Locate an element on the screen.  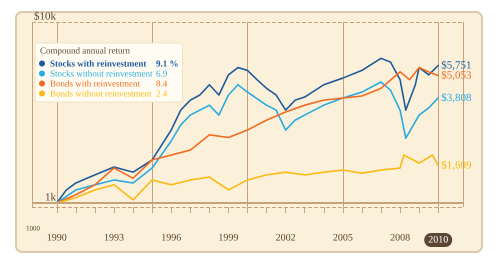
data-label: $5,053 is located at coordinates (456, 76).